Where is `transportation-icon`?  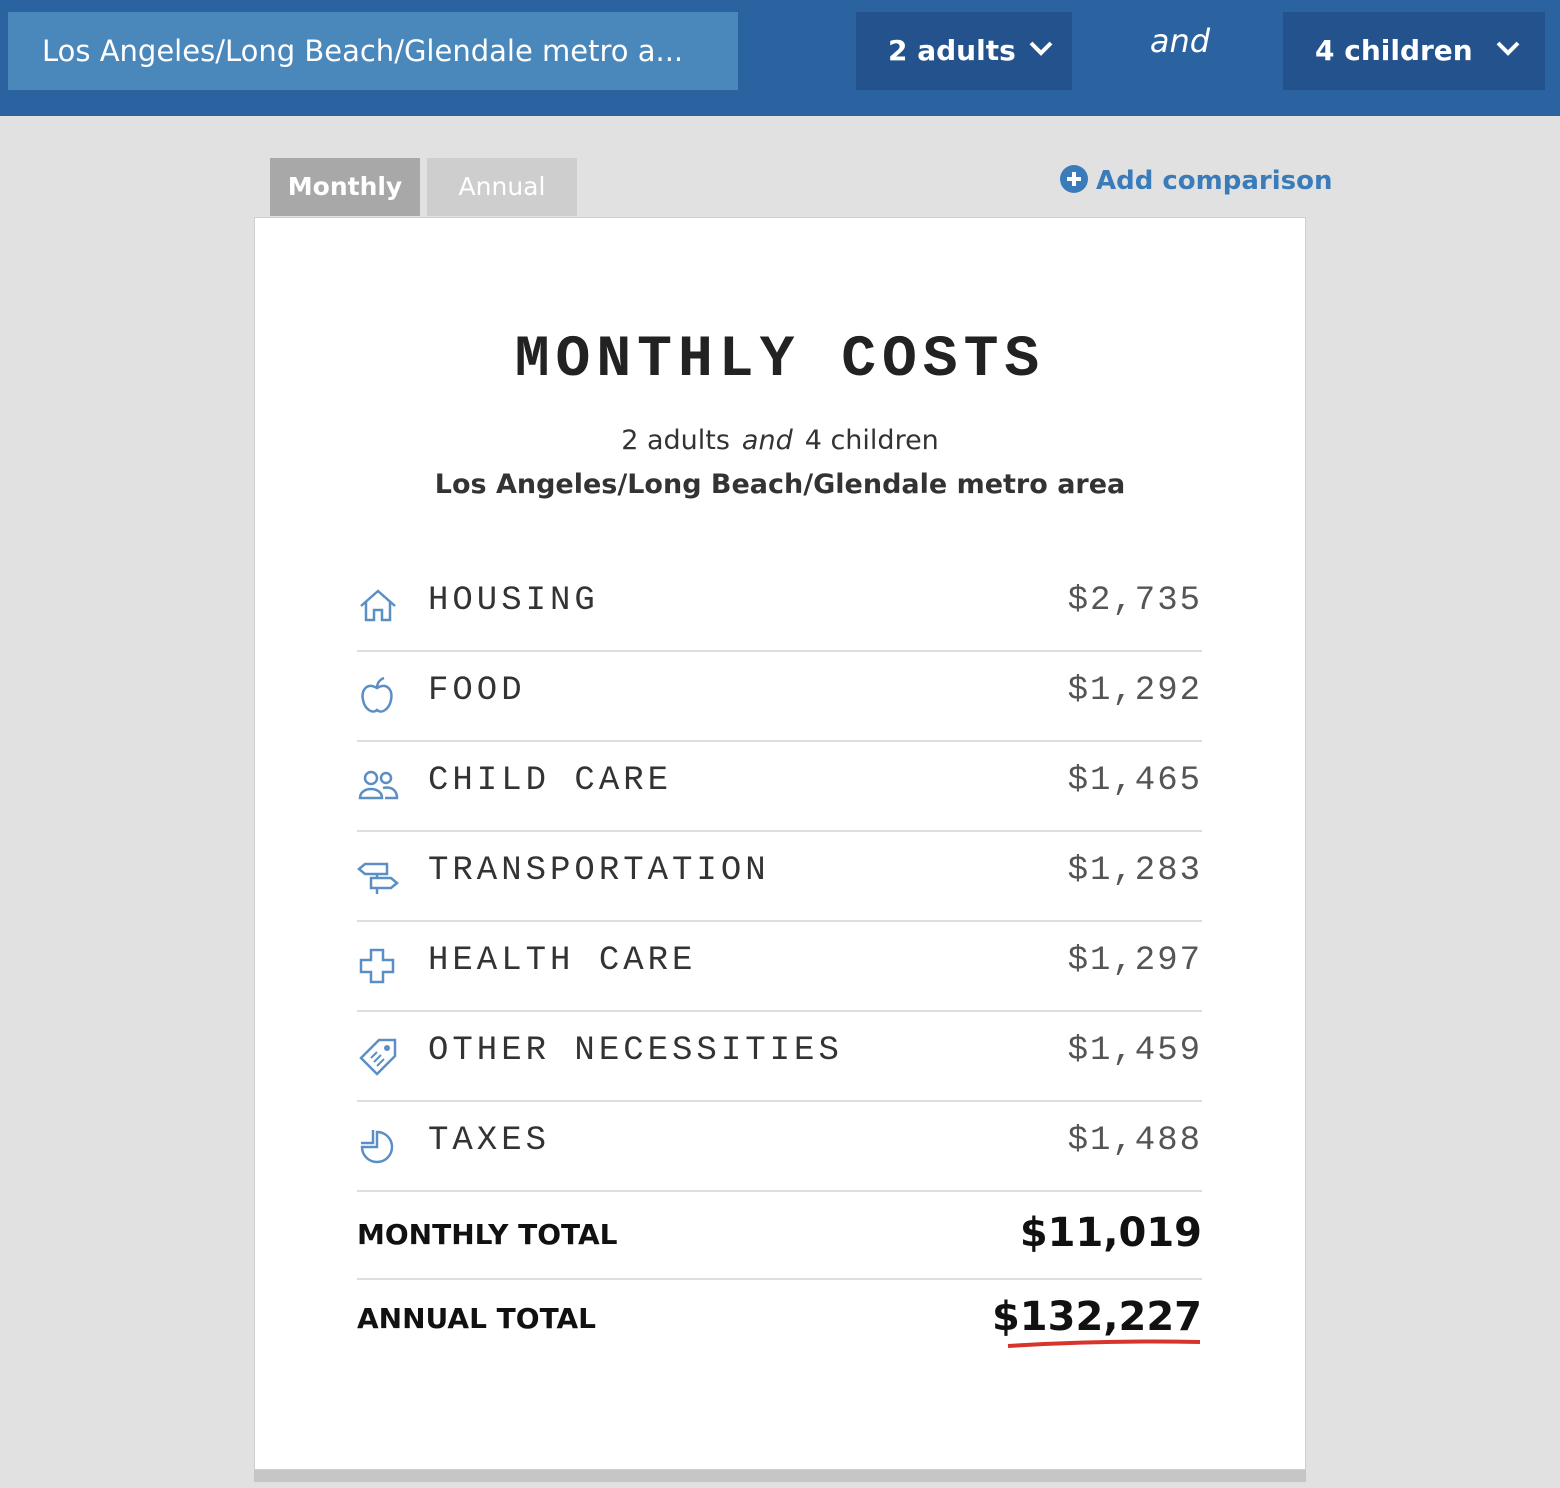 transportation-icon is located at coordinates (378, 878).